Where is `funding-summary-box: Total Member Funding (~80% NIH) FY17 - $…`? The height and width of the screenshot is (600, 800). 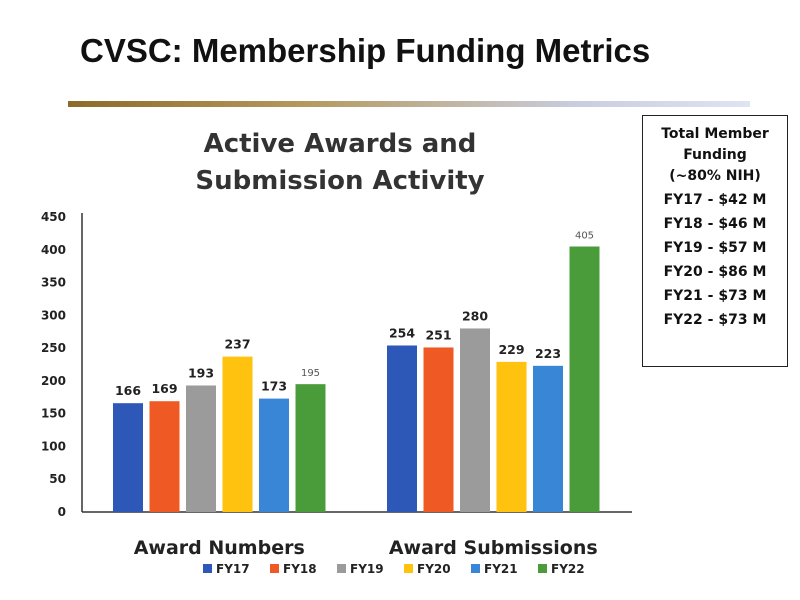 funding-summary-box: Total Member Funding (~80% NIH) FY17 - $… is located at coordinates (715, 241).